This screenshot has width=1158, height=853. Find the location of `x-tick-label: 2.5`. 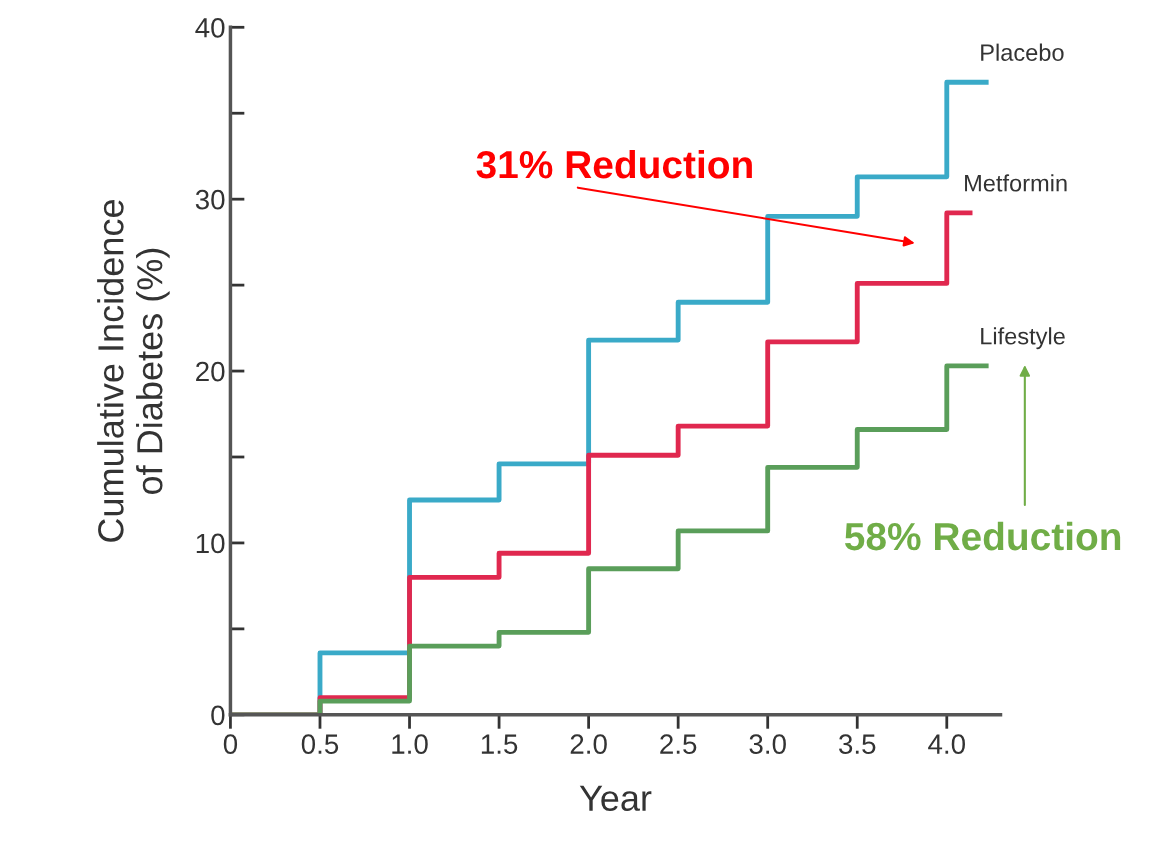

x-tick-label: 2.5 is located at coordinates (678, 744).